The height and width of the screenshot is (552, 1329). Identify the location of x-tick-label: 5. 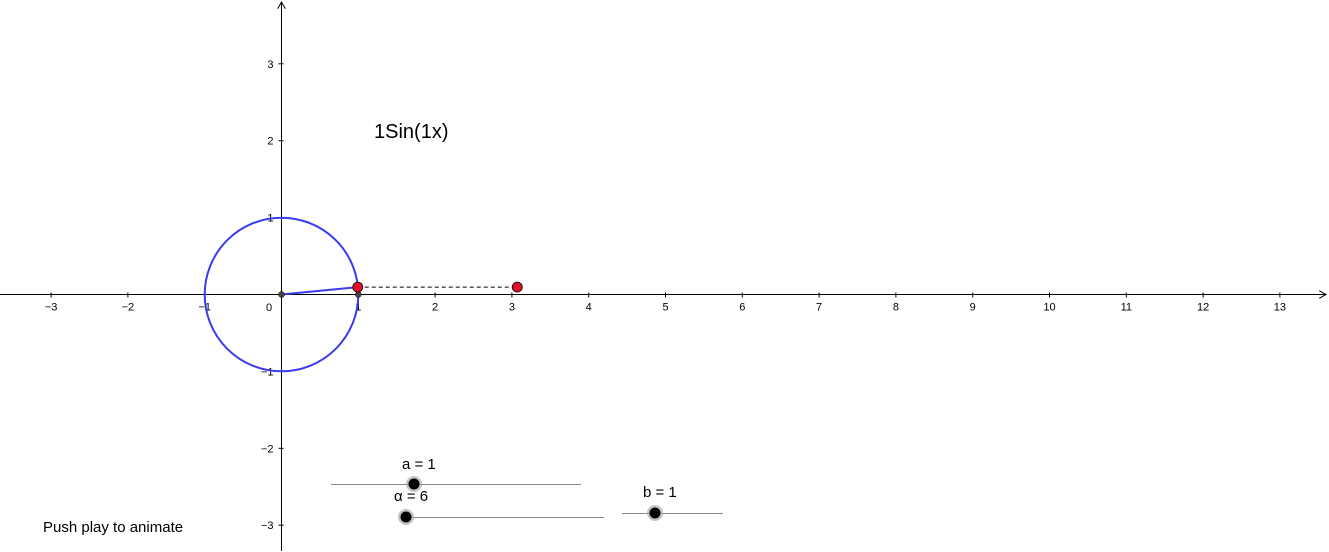
(665, 308).